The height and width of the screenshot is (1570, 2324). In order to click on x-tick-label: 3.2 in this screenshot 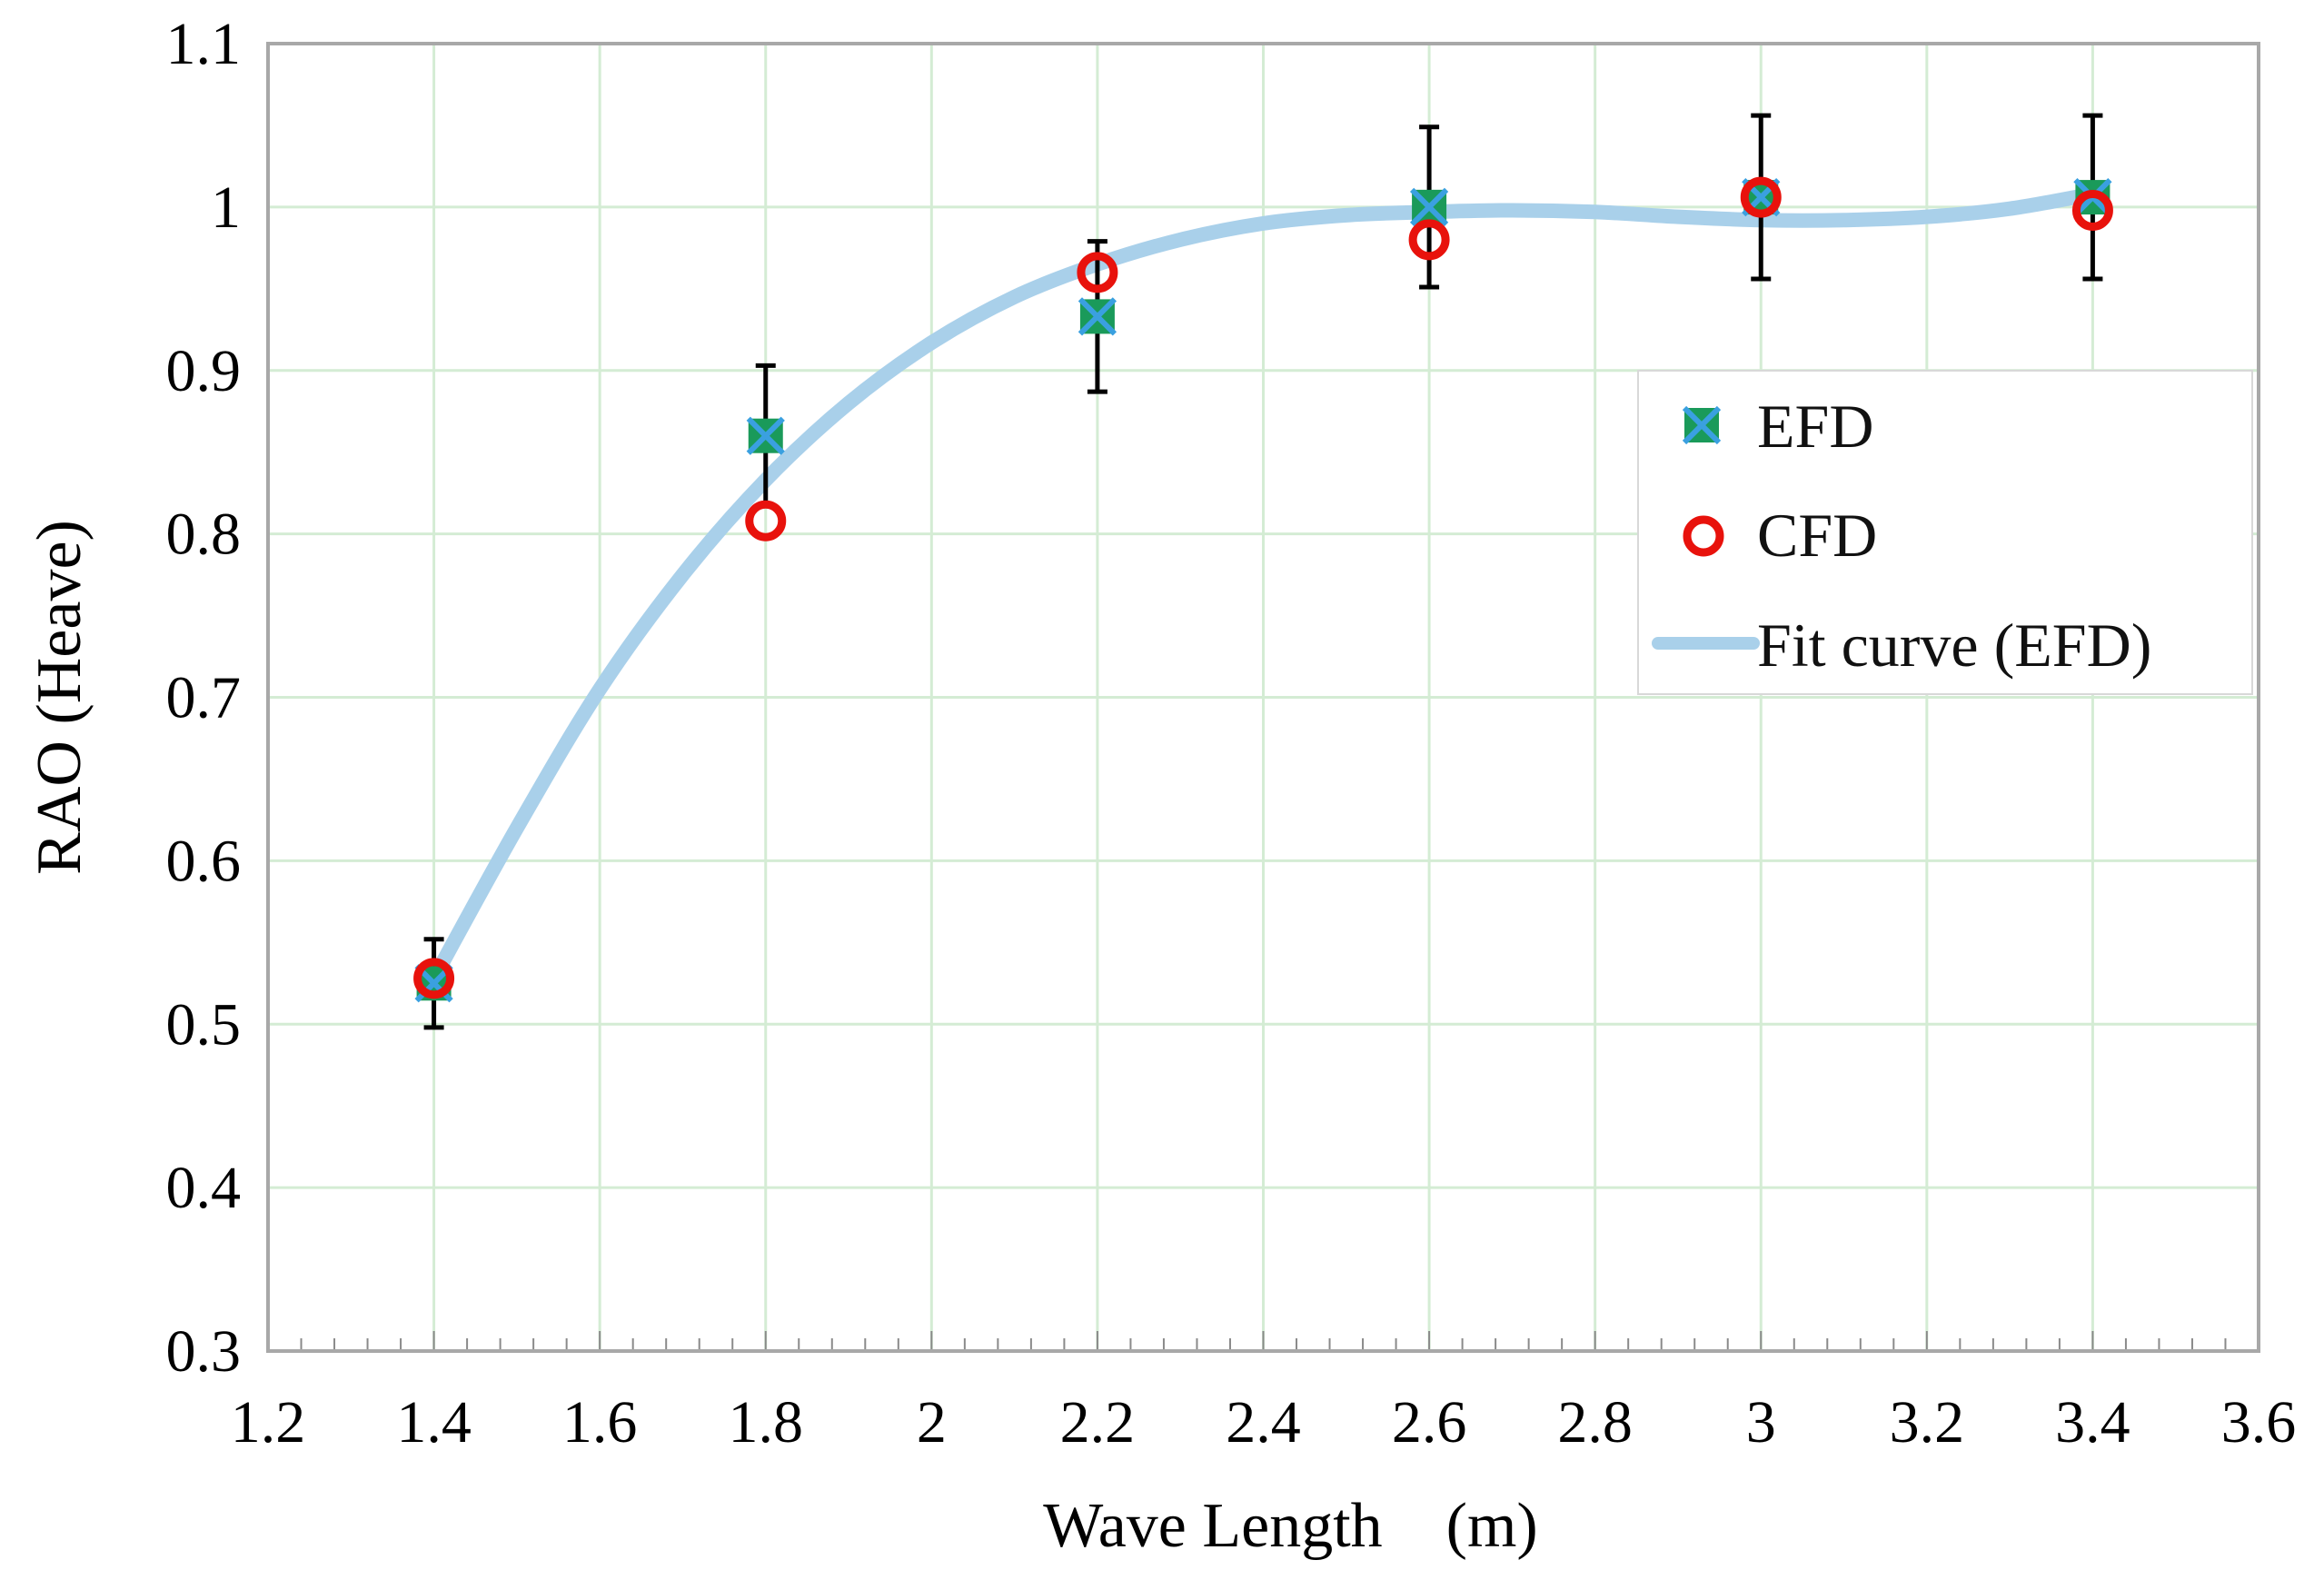, I will do `click(1927, 1422)`.